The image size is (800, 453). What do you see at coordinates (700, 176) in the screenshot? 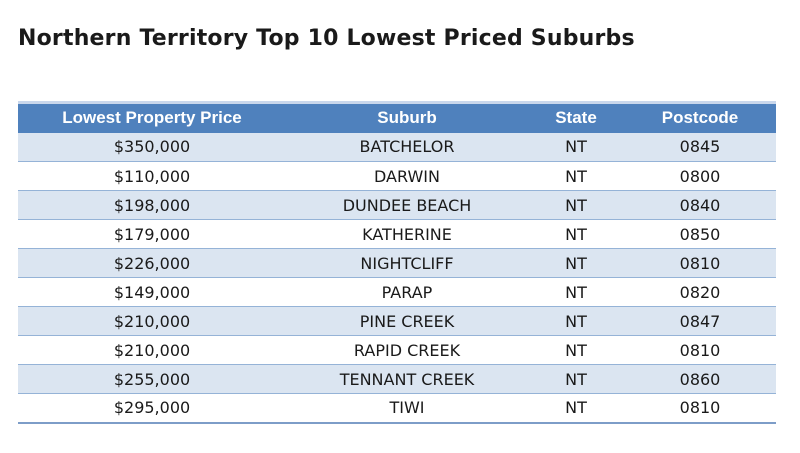
I see `postcode-cell: 0800` at bounding box center [700, 176].